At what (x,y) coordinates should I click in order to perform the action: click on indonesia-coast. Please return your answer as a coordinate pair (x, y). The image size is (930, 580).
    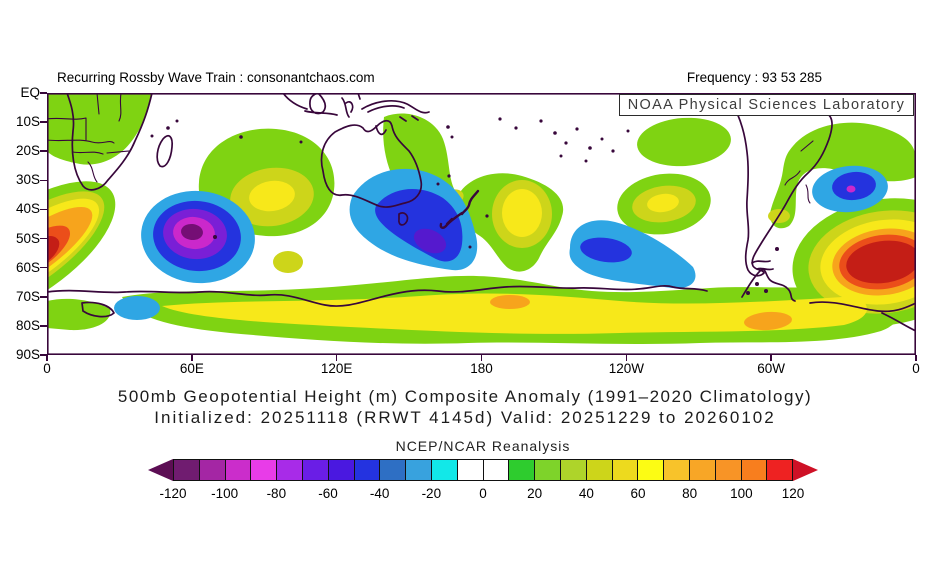
    Looking at the image, I should click on (350, 107).